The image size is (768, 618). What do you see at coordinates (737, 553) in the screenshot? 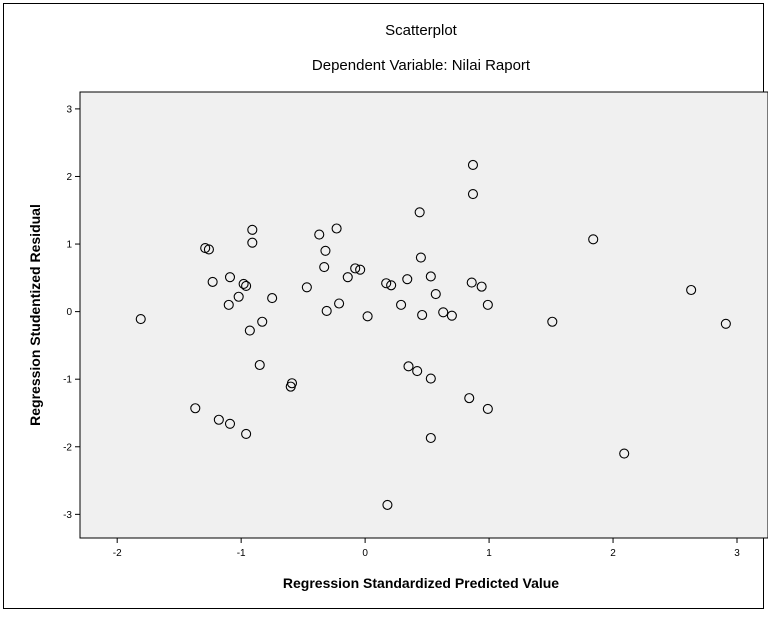
I see `x-tick-label: 3` at bounding box center [737, 553].